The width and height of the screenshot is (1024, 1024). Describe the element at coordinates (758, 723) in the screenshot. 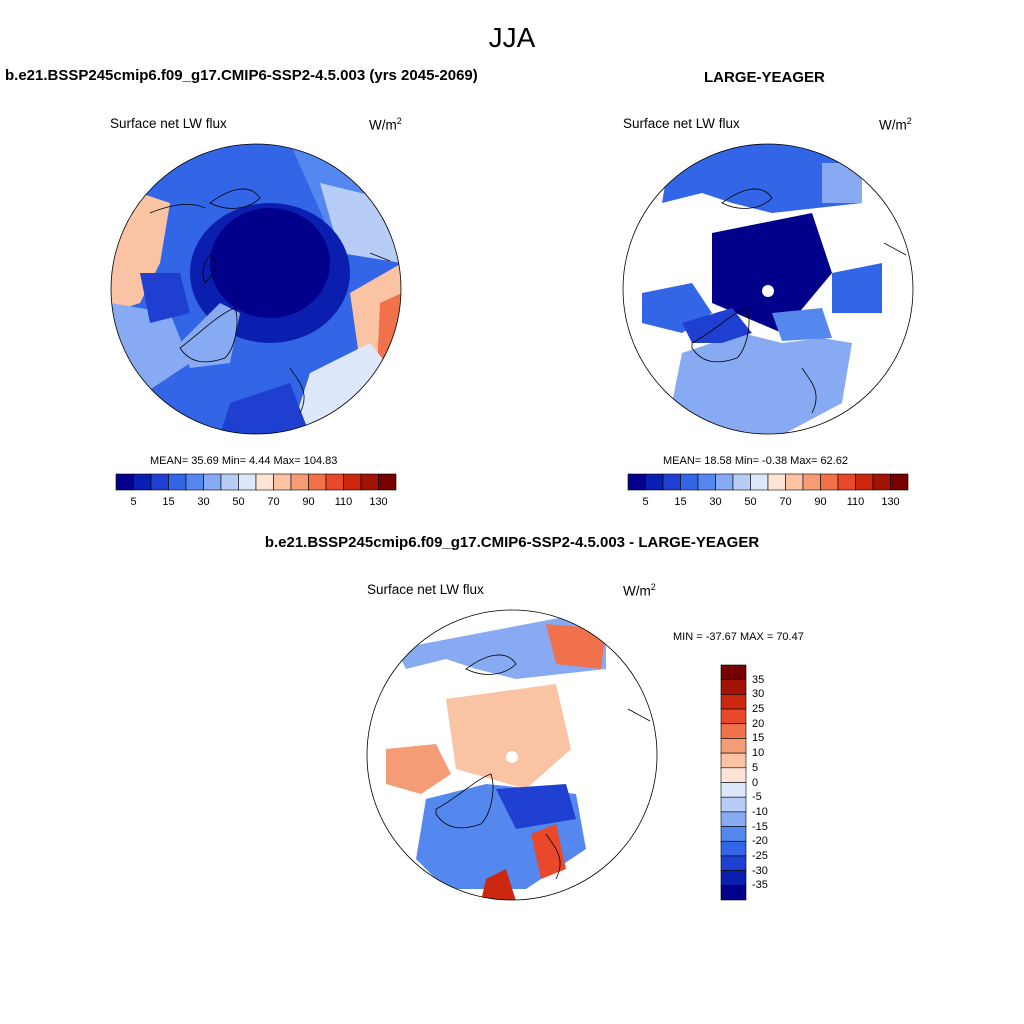

I see `colorbar-tick-label: 20` at that location.